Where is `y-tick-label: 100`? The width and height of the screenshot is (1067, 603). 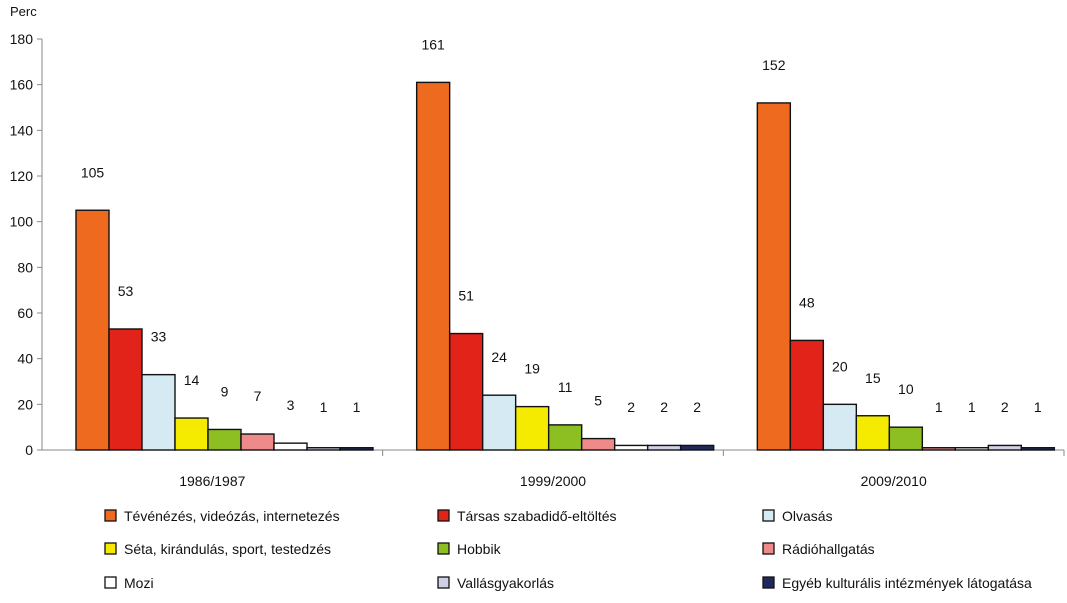 y-tick-label: 100 is located at coordinates (22, 222).